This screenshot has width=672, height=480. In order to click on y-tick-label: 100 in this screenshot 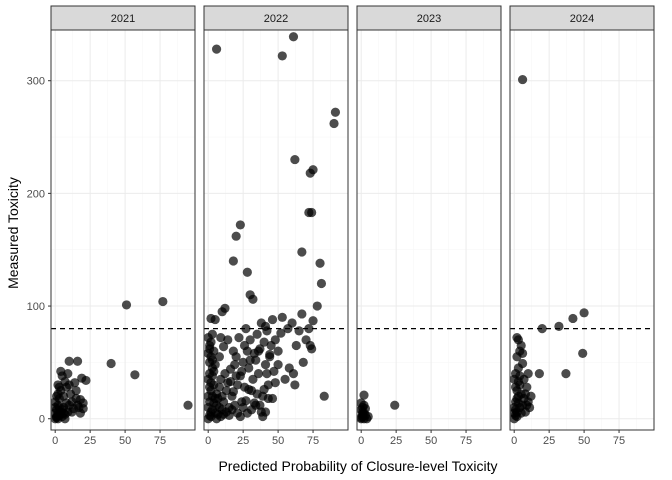, I will do `click(36, 307)`.